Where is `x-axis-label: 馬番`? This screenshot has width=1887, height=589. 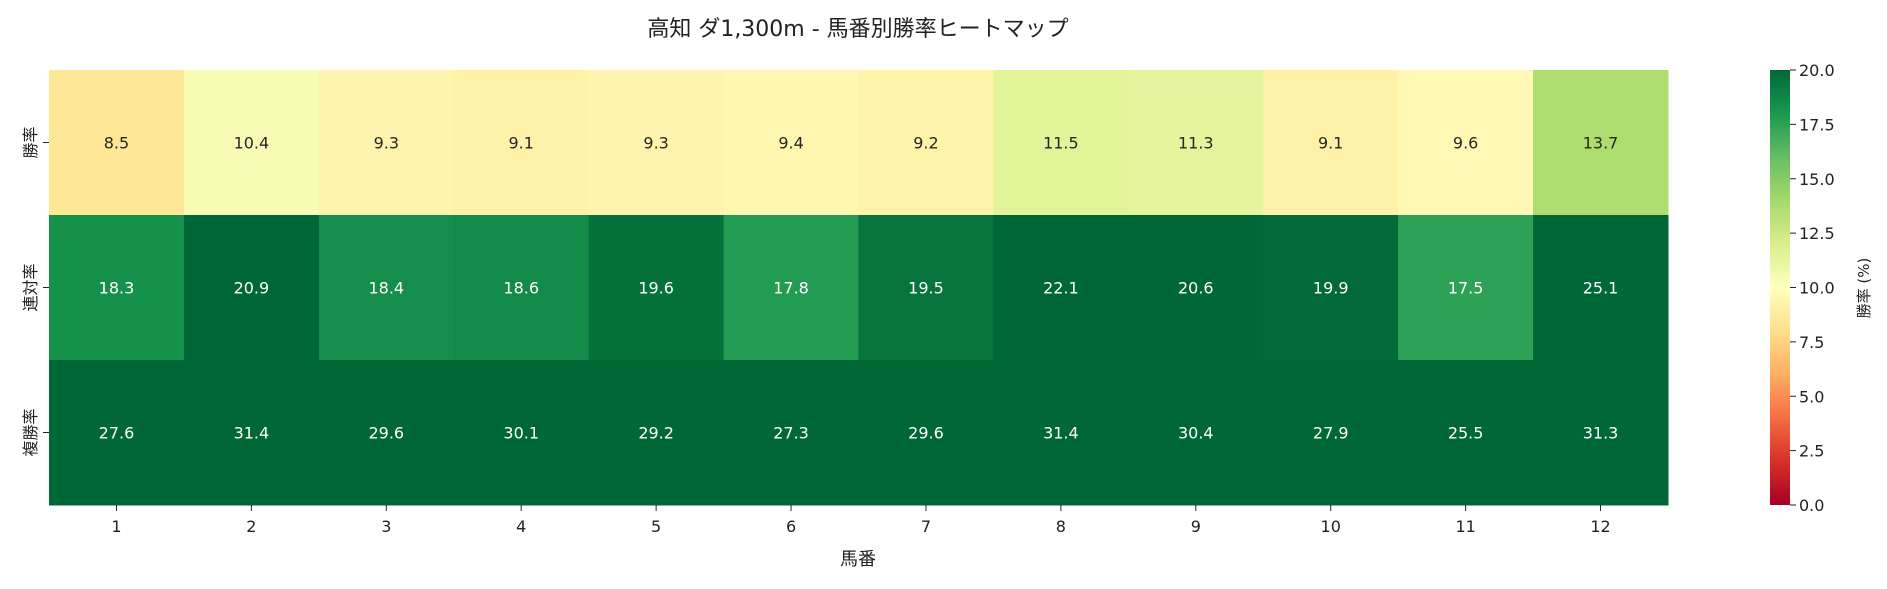
x-axis-label: 馬番 is located at coordinates (858, 559).